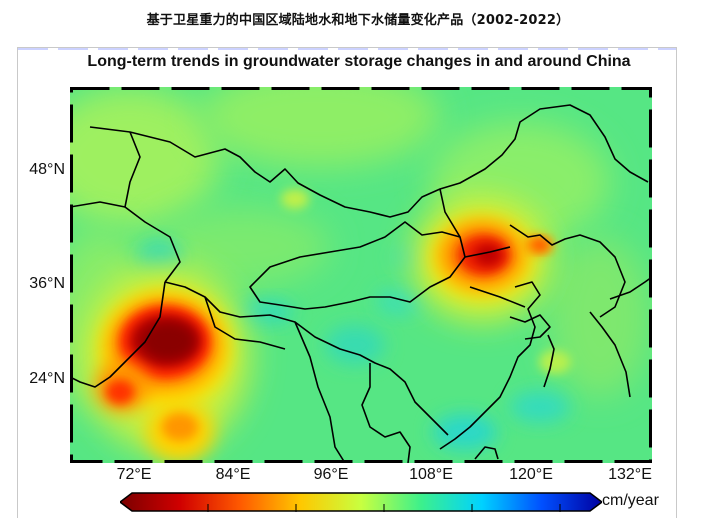 The width and height of the screenshot is (716, 518). Describe the element at coordinates (358, 20) in the screenshot. I see `page-title: 基于卫星重力的中国区域陆地水和地下水储量变化产品（2002-2022）` at that location.